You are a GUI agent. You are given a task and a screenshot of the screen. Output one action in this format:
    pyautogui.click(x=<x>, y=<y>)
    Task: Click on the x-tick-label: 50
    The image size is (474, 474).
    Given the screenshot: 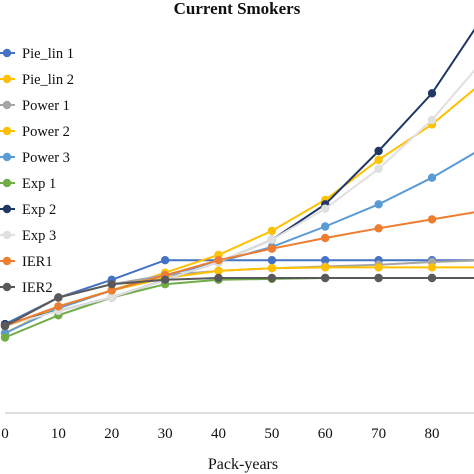 What is the action you would take?
    pyautogui.click(x=271, y=434)
    